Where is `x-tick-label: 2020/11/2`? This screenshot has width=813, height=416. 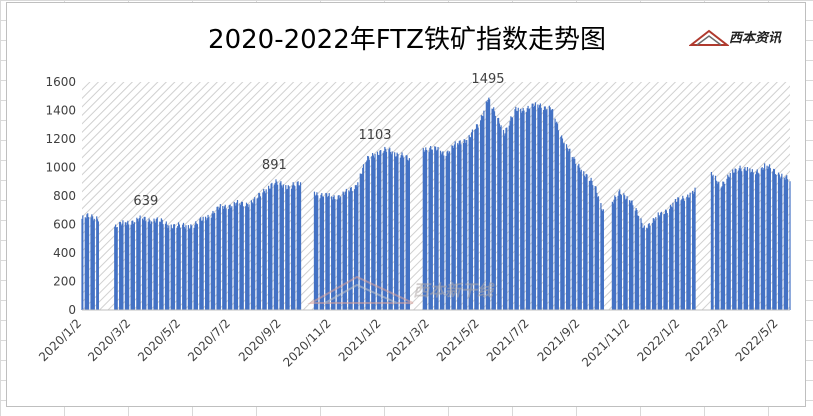
x-tick-label: 2020/11/2 is located at coordinates (306, 342).